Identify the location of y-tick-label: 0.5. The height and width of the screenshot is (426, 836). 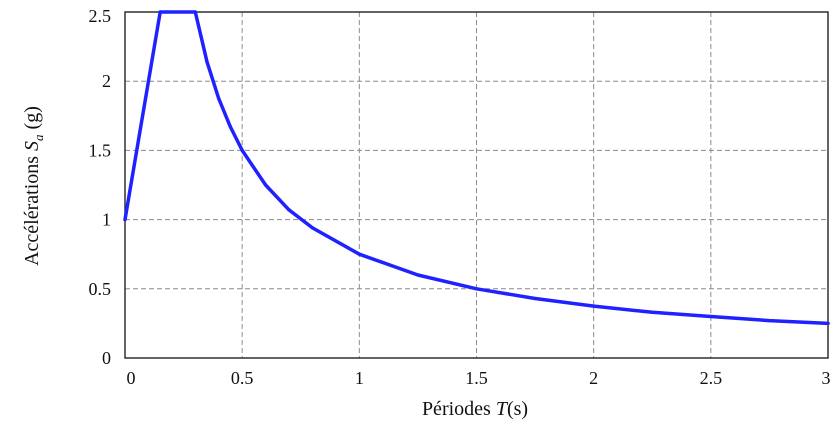
(100, 289).